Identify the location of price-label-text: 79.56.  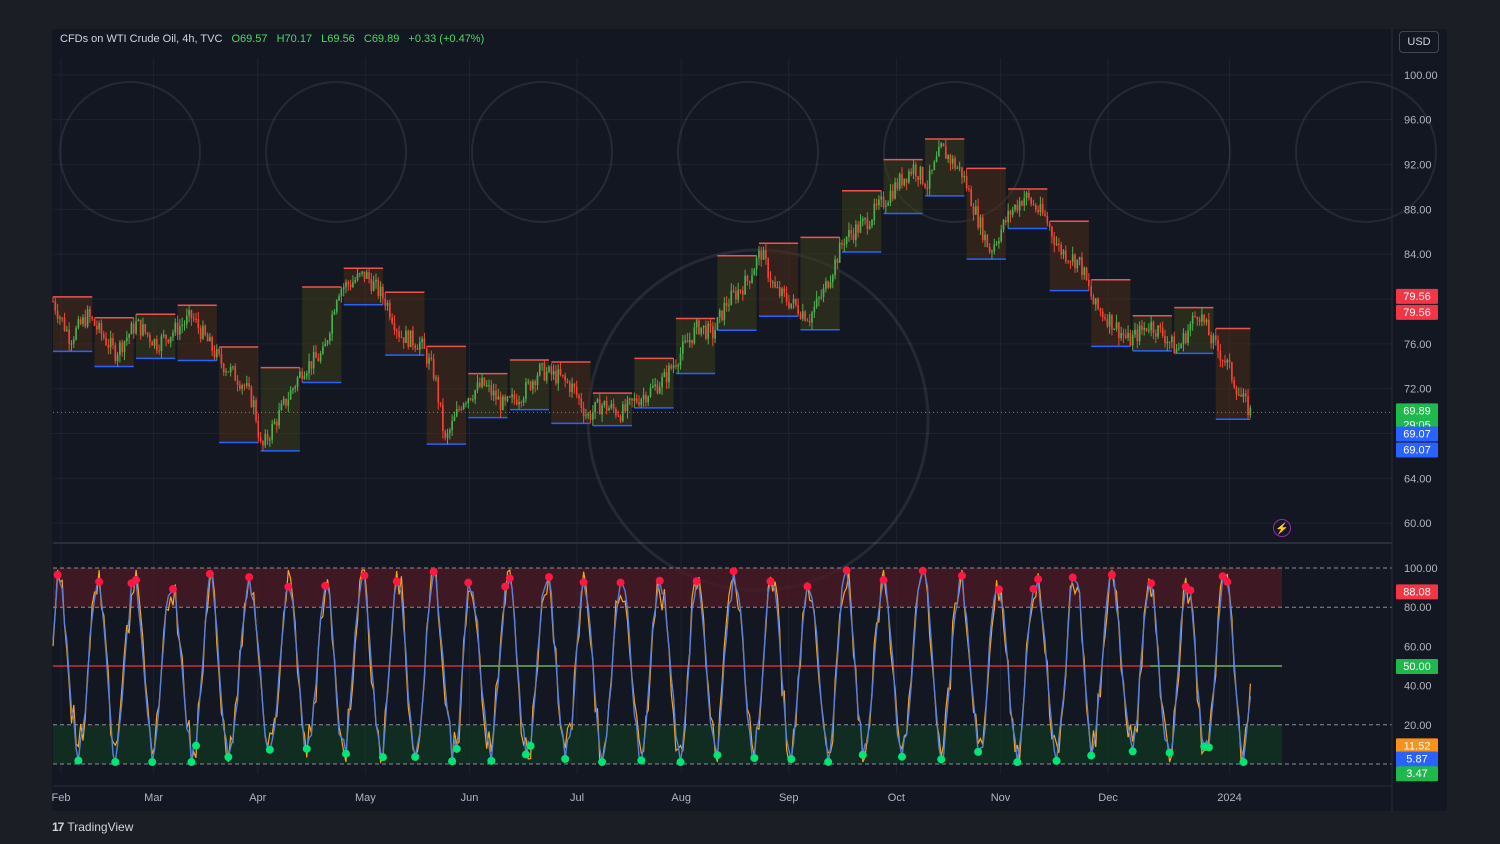
(1417, 313).